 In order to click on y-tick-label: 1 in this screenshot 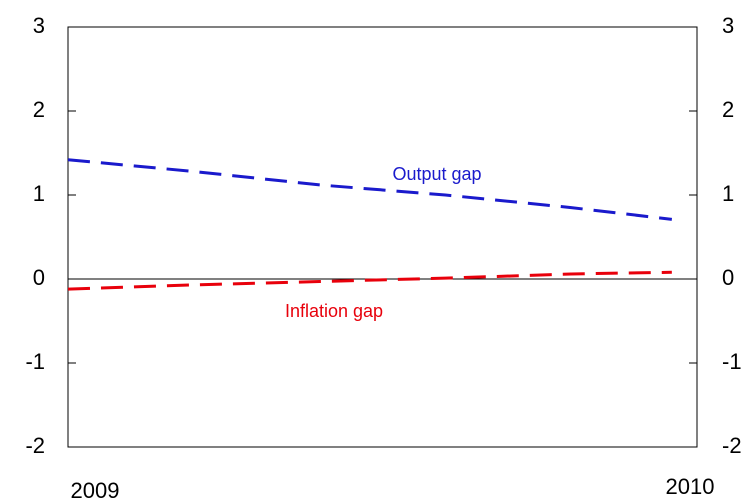, I will do `click(39, 193)`.